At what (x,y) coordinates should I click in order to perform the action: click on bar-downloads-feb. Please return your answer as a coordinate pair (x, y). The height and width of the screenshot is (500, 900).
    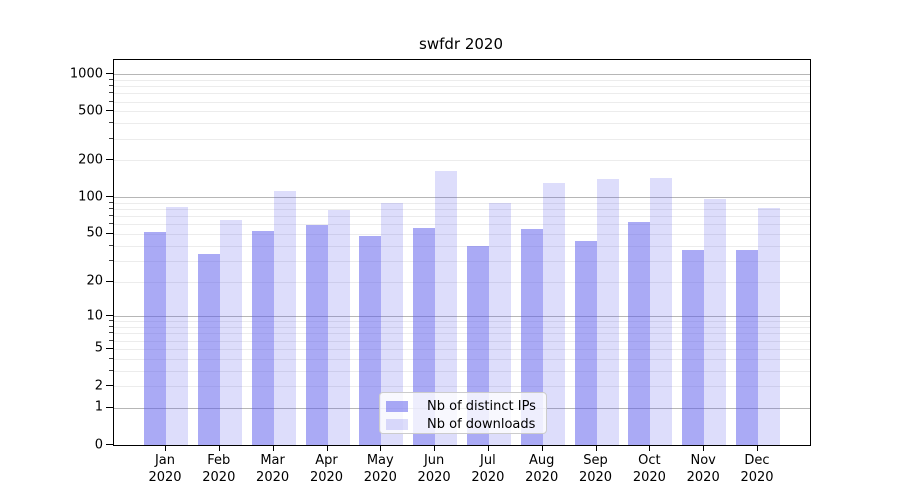
    Looking at the image, I should click on (230, 332).